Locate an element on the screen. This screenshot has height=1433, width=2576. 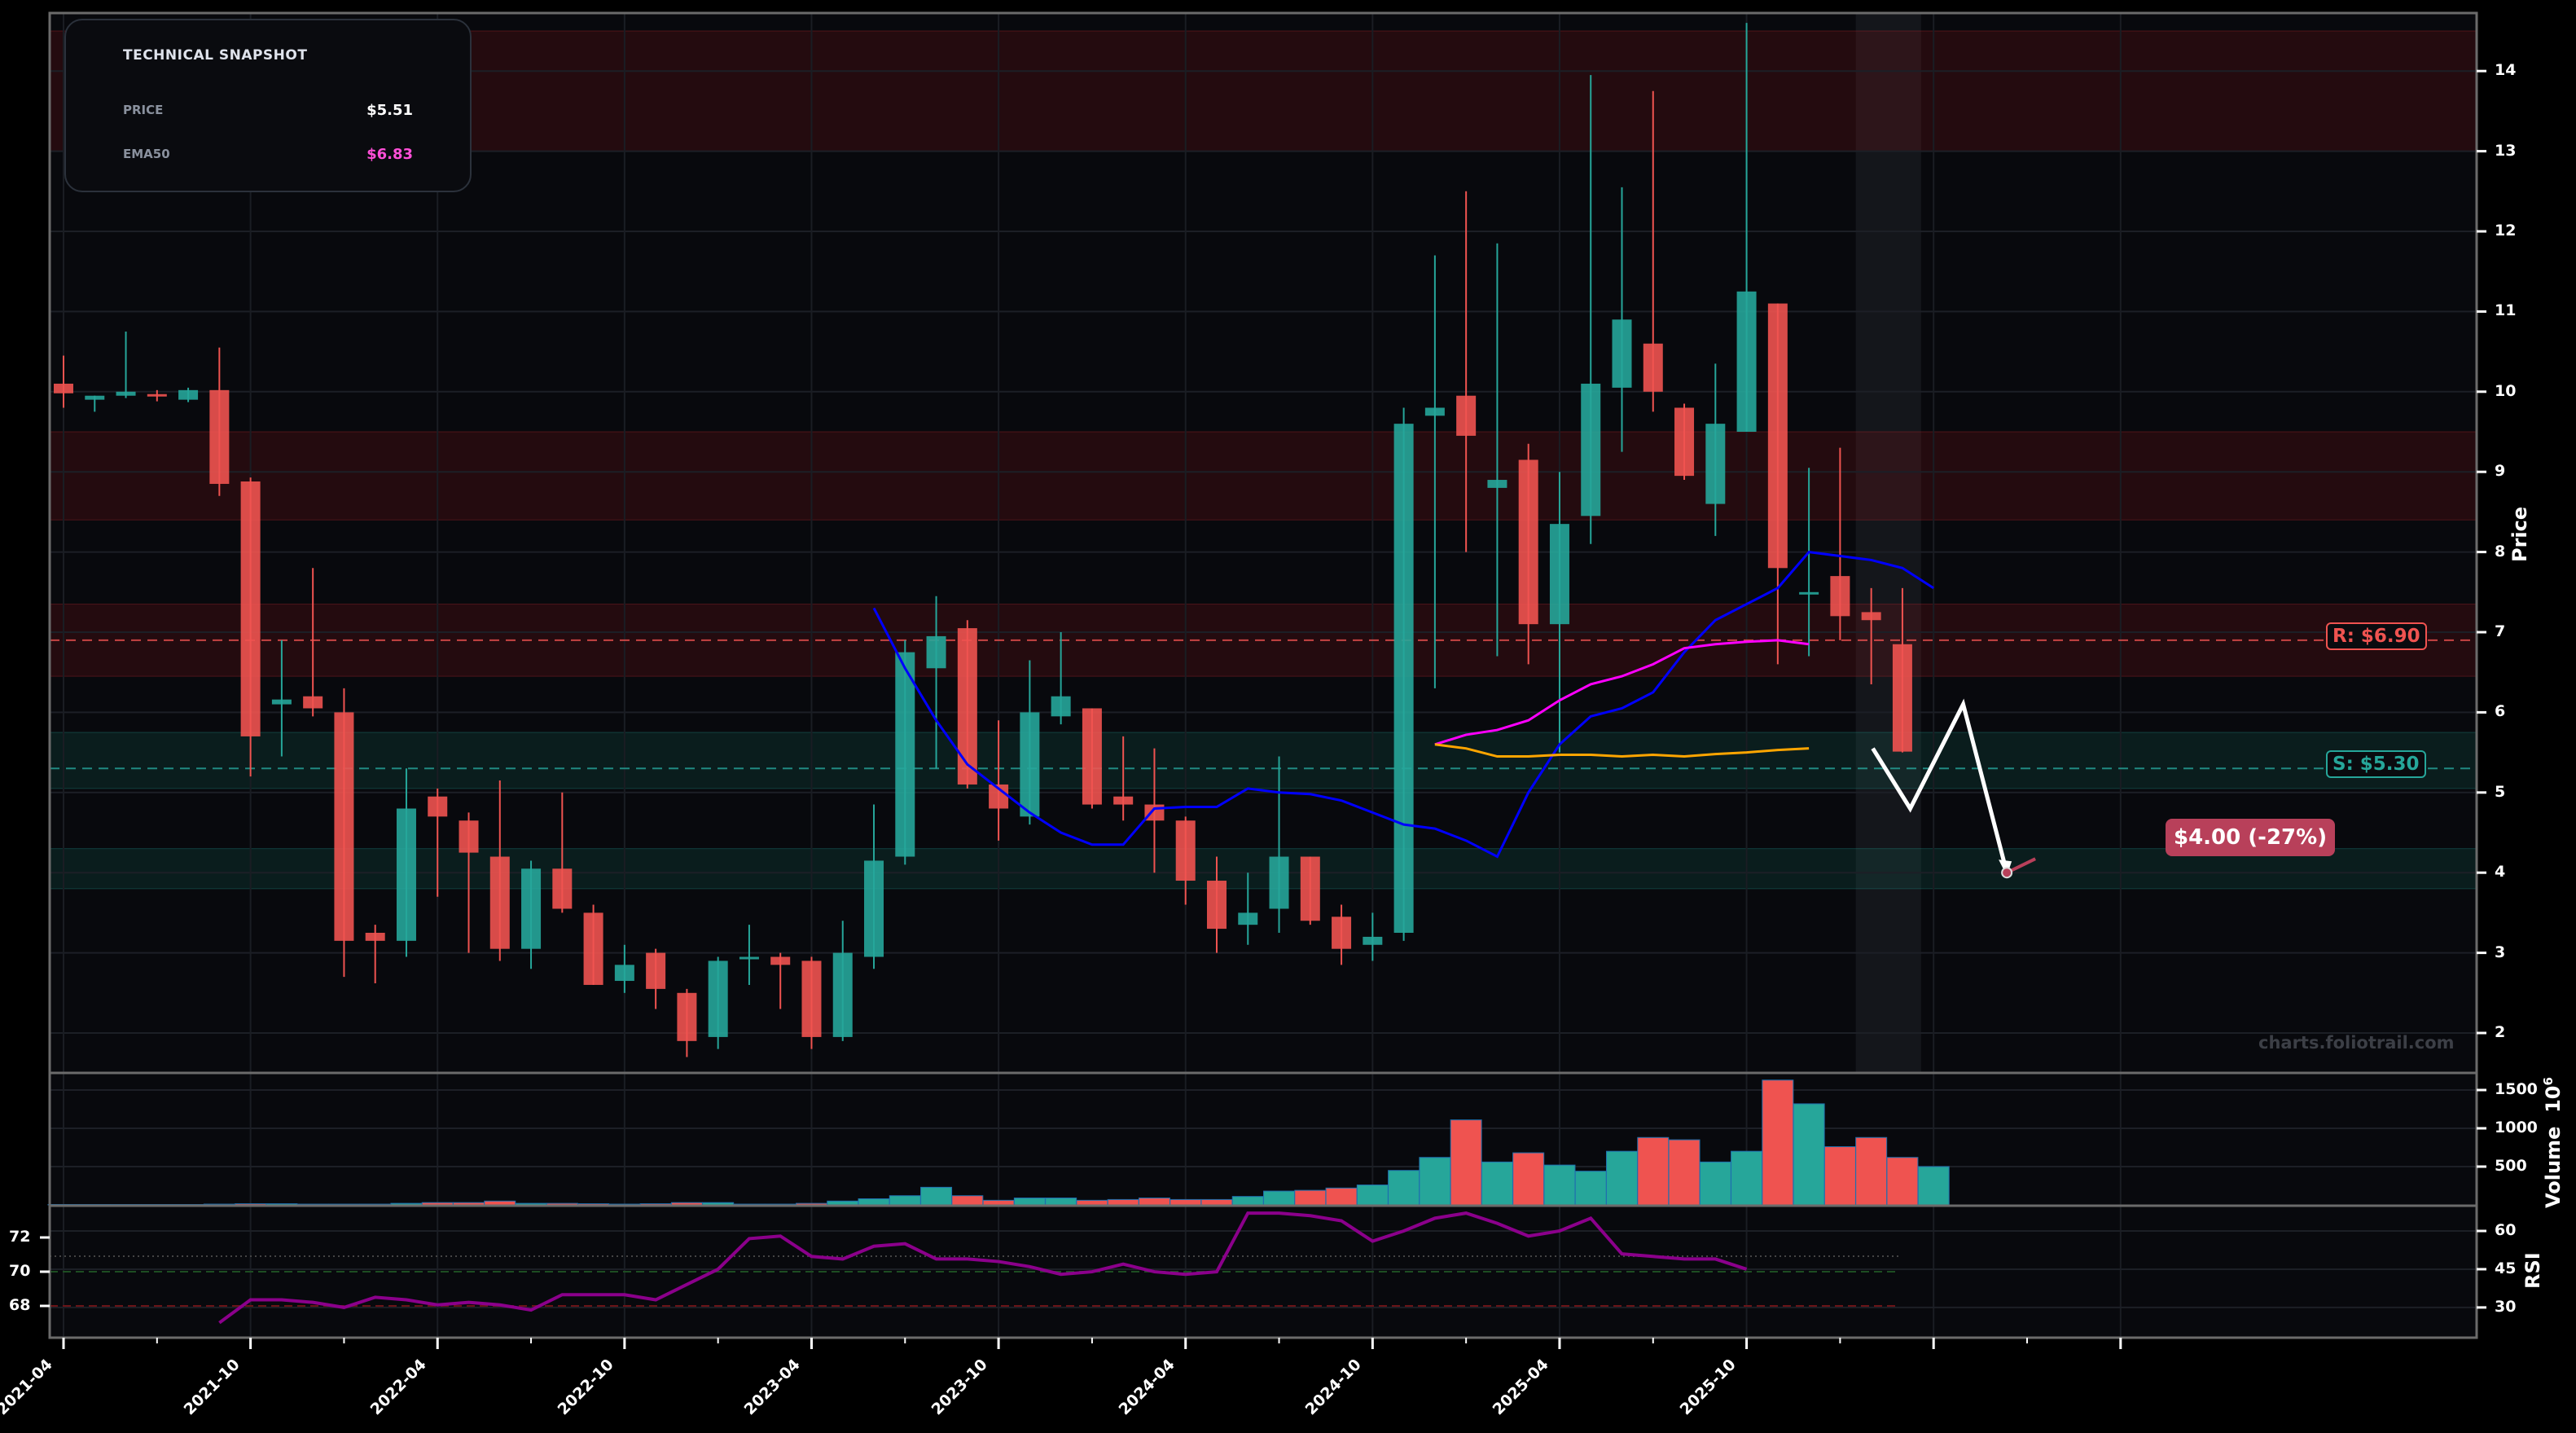
ema50-line is located at coordinates (1622, 692).